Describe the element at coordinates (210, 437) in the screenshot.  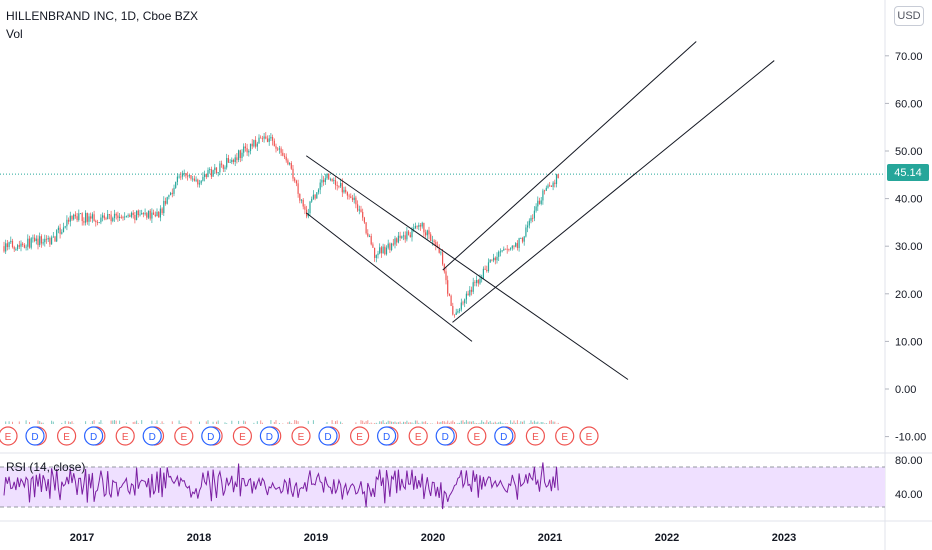
I see `dividend-marker-label: D` at that location.